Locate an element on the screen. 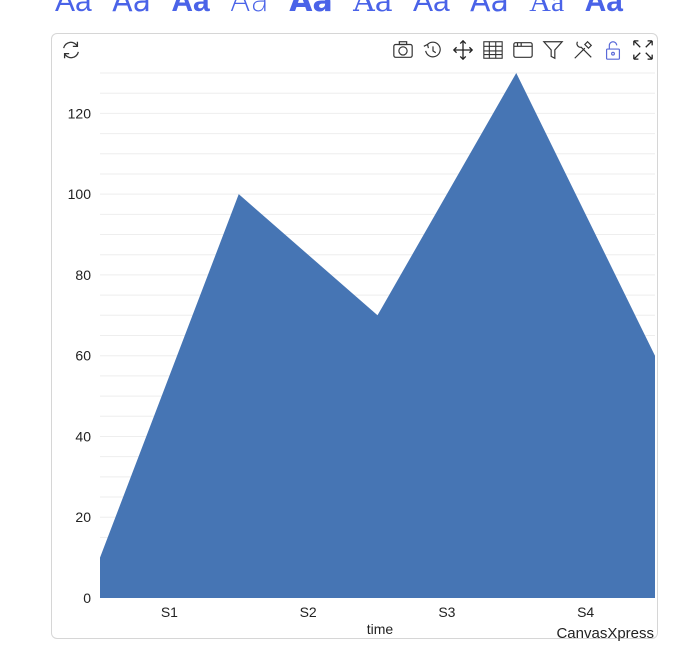 This screenshot has height=645, width=678. move-button is located at coordinates (463, 50).